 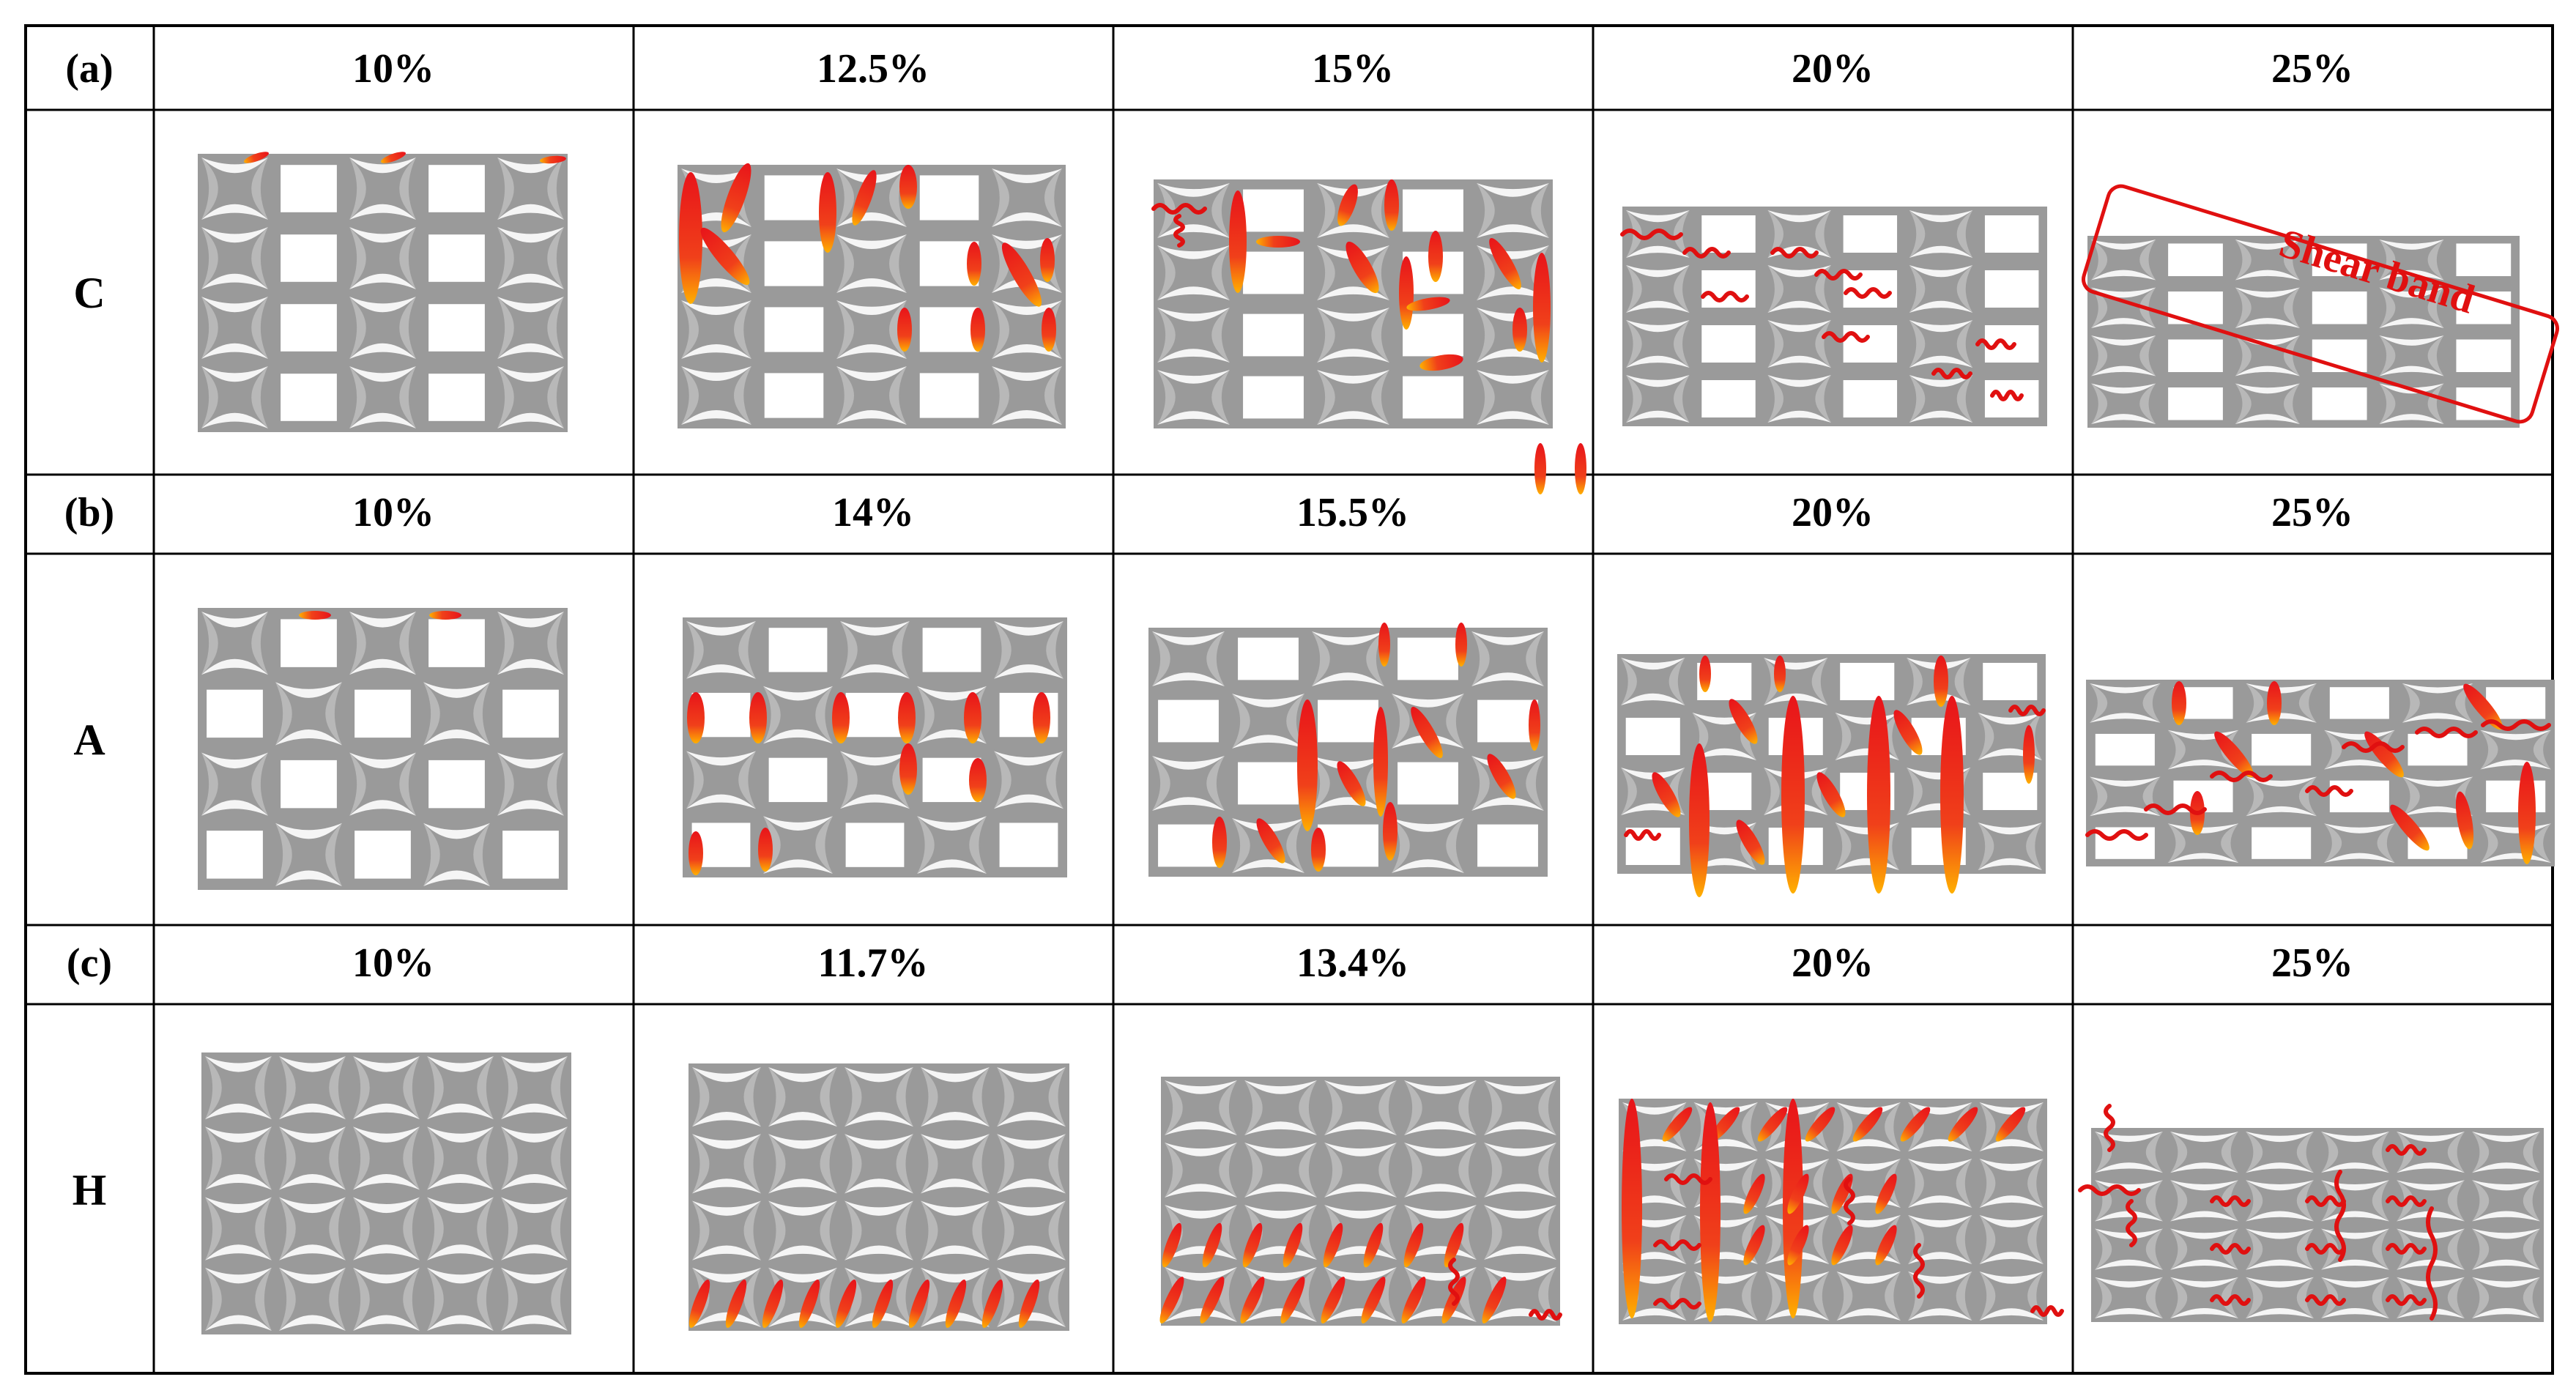 I want to click on crack-line, so click(x=2109, y=1128).